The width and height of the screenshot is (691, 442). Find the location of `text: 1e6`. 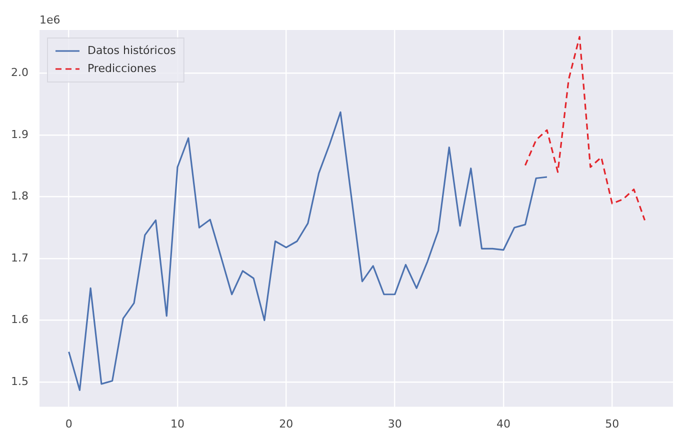

text: 1e6 is located at coordinates (49, 19).